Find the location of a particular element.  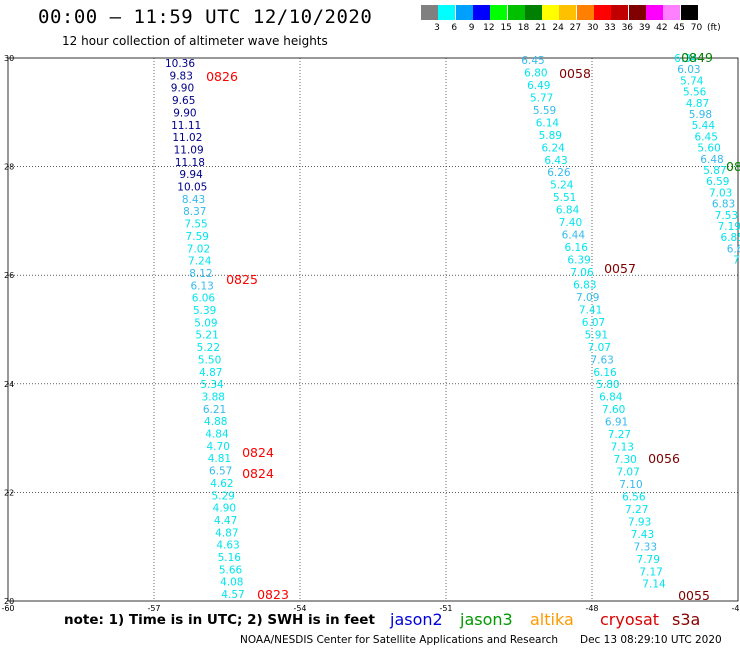

wave-height-value: 11.02 is located at coordinates (187, 138).